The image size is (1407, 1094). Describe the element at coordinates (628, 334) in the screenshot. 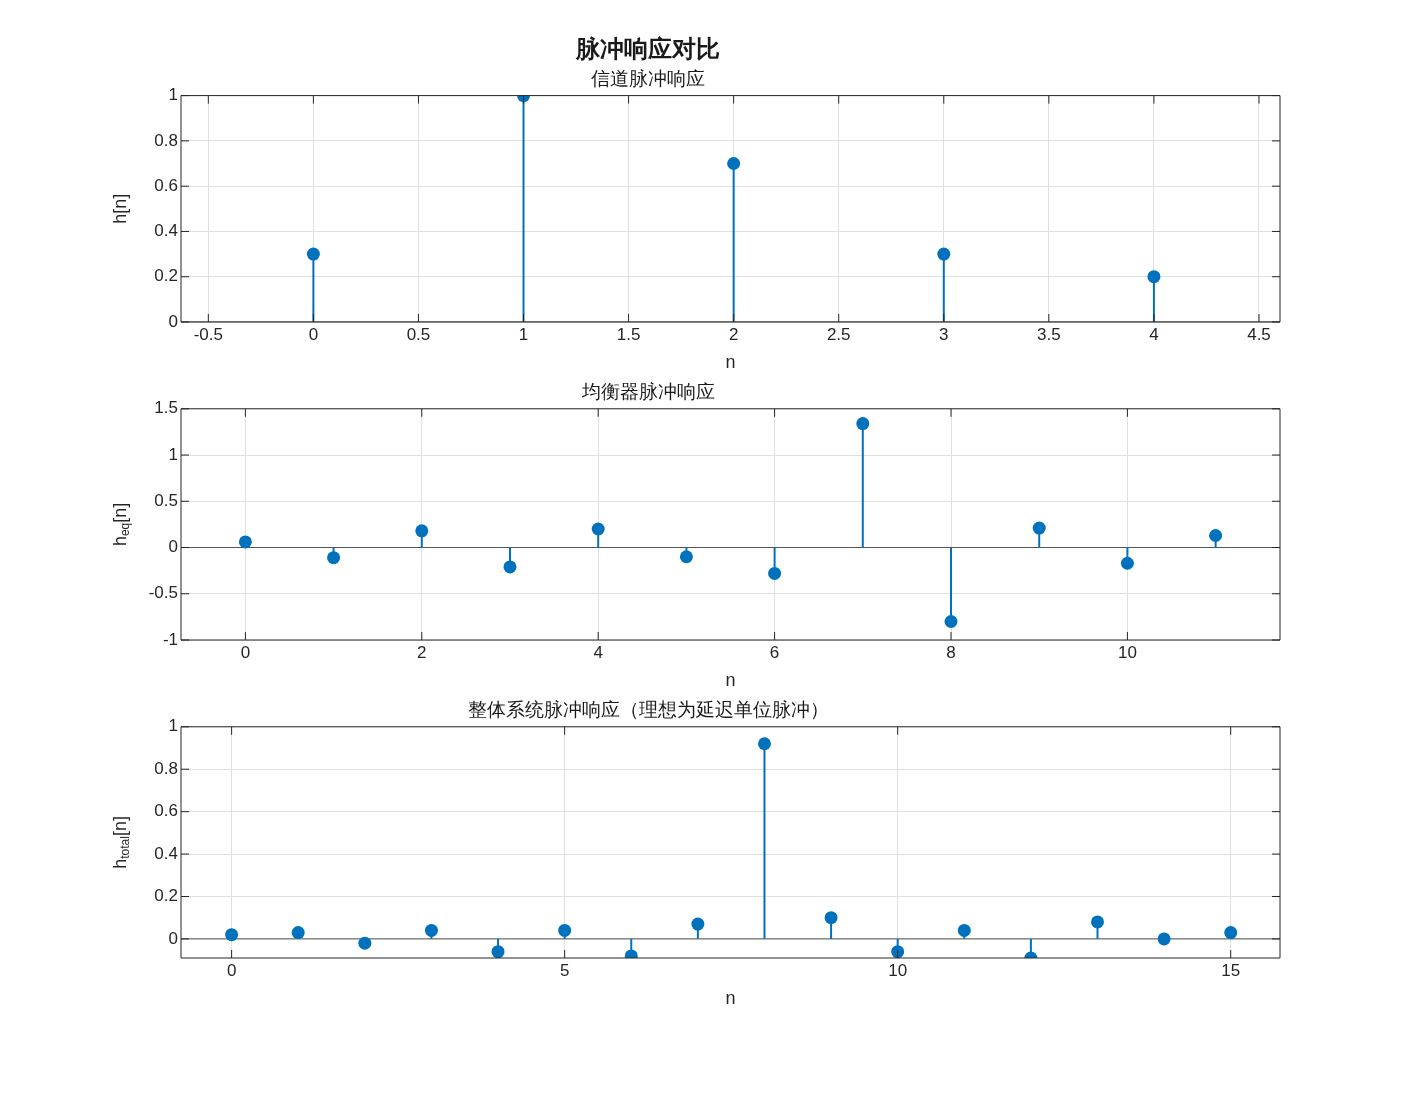

I see `x-tick-label: 1.5` at that location.